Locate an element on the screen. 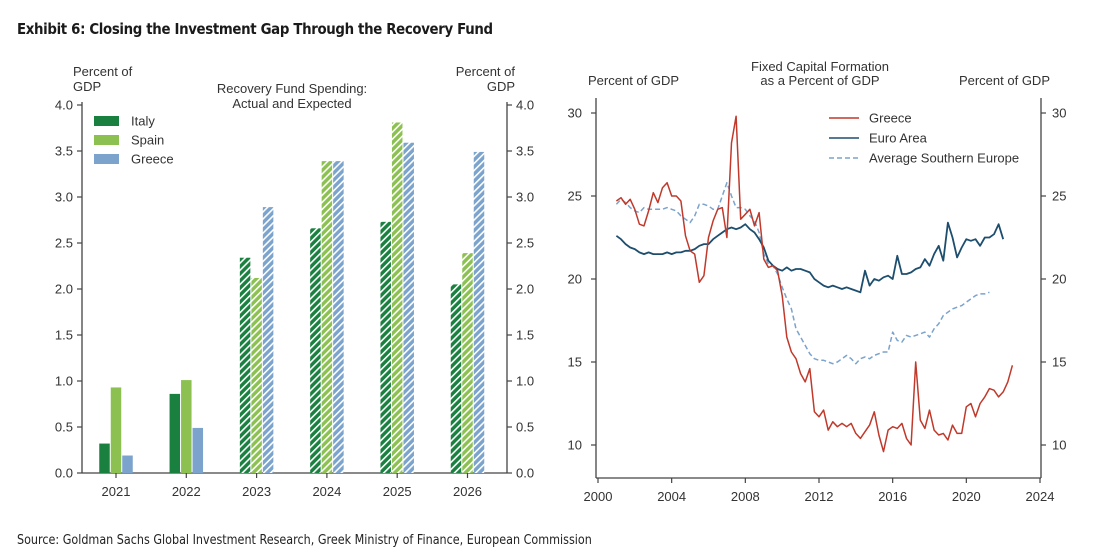 This screenshot has width=1098, height=553. right-y-tick-label: 3.0 is located at coordinates (525, 197).